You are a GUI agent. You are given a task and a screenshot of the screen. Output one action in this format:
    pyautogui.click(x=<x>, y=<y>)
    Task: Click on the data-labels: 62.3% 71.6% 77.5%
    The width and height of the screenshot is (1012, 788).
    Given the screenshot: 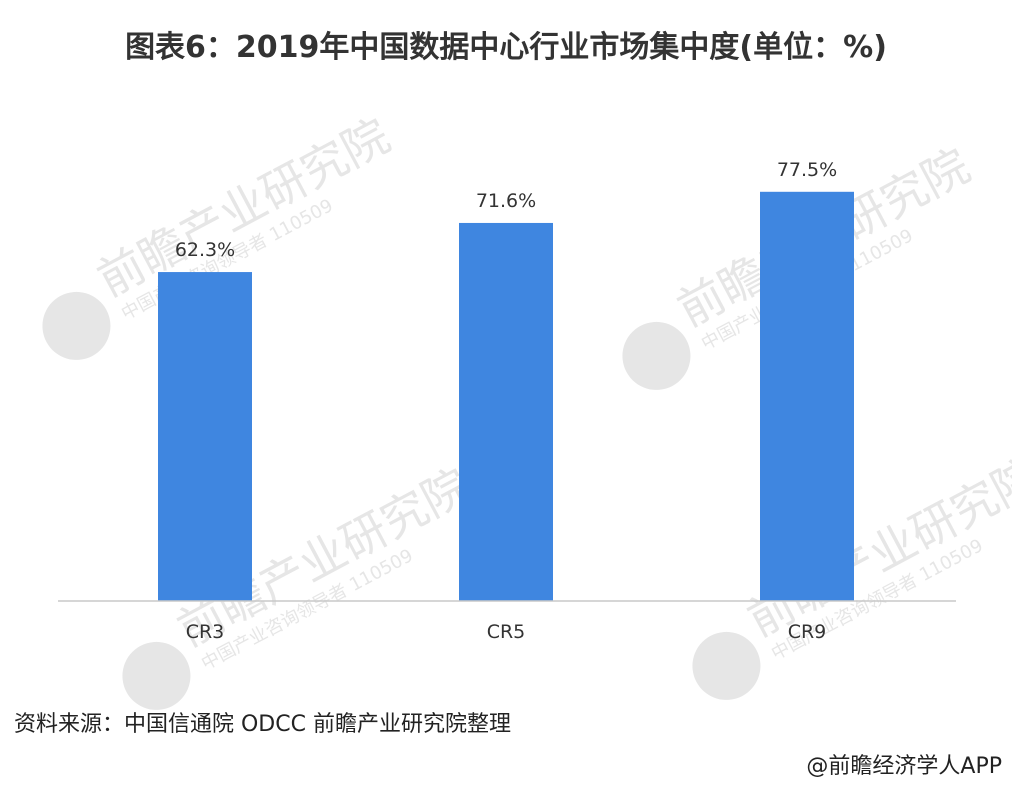 What is the action you would take?
    pyautogui.click(x=506, y=210)
    